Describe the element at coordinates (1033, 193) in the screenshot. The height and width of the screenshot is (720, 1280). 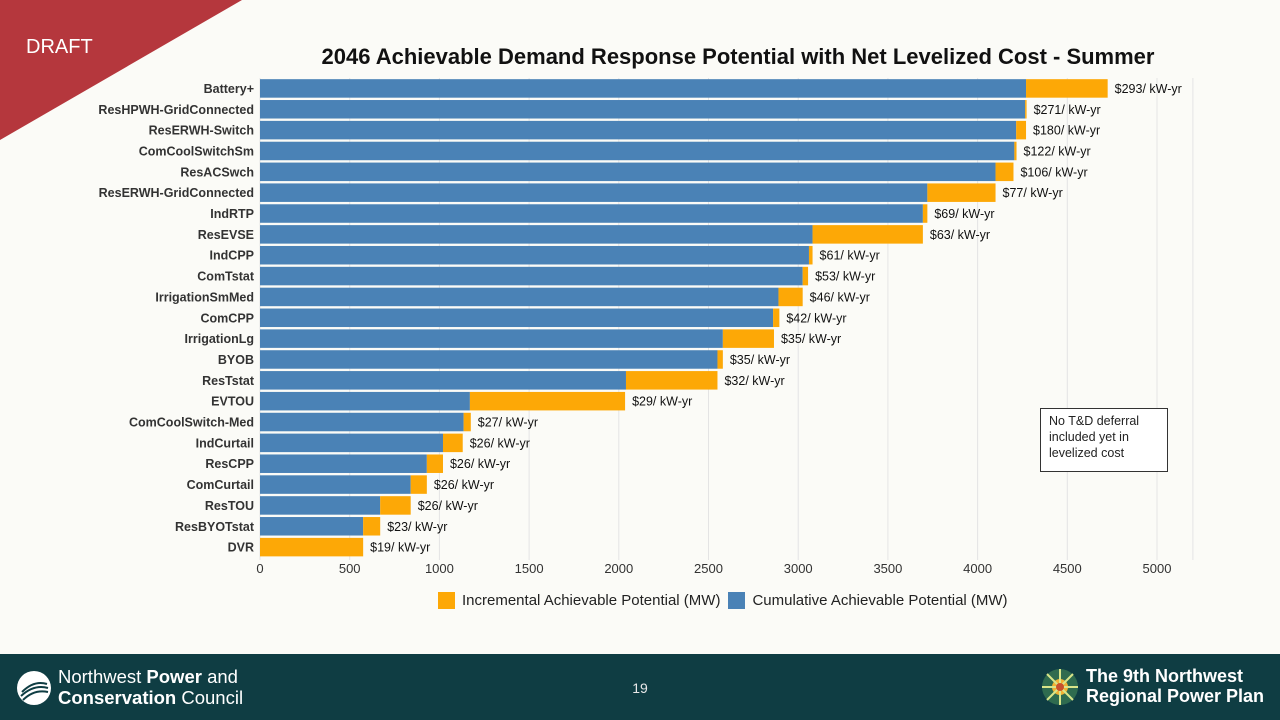
I see `data-label: $77/ kW-yr` at that location.